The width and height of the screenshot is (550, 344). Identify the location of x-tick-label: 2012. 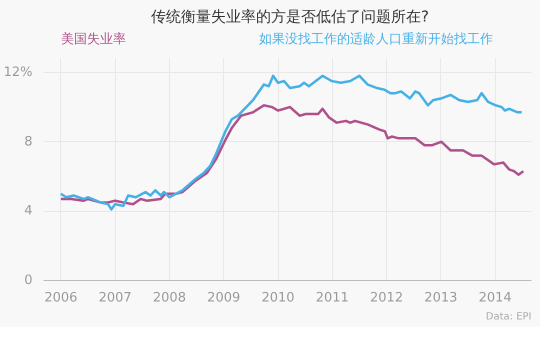
(387, 298).